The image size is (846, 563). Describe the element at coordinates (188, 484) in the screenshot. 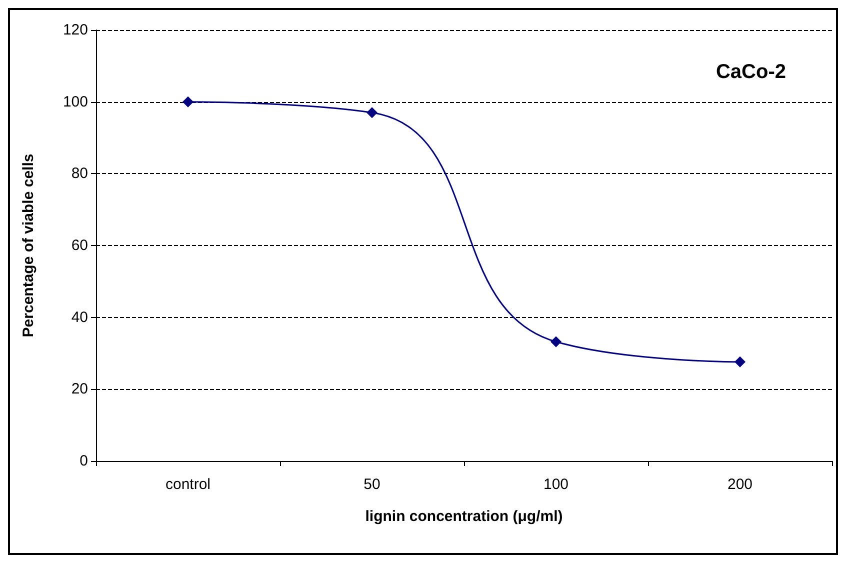

I see `x-tick-label: control` at that location.